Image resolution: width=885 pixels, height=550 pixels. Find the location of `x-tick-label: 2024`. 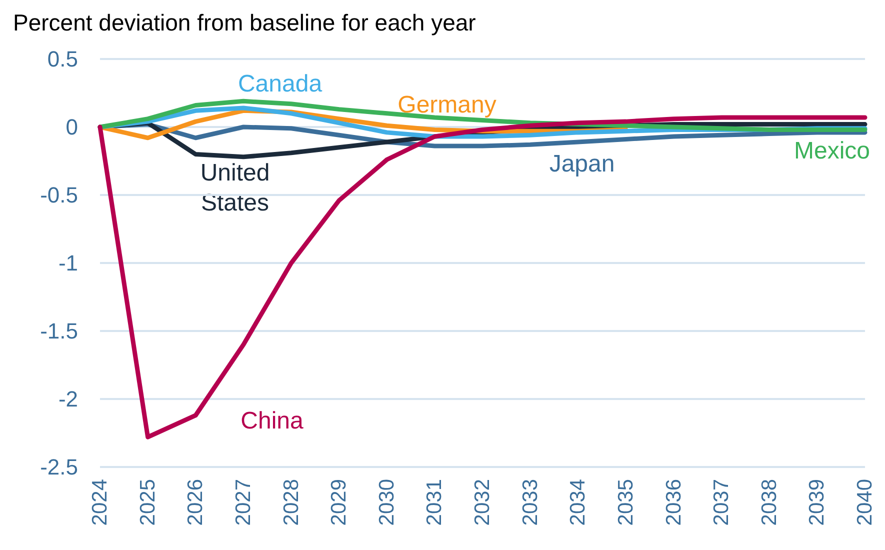

x-tick-label: 2024 is located at coordinates (100, 502).